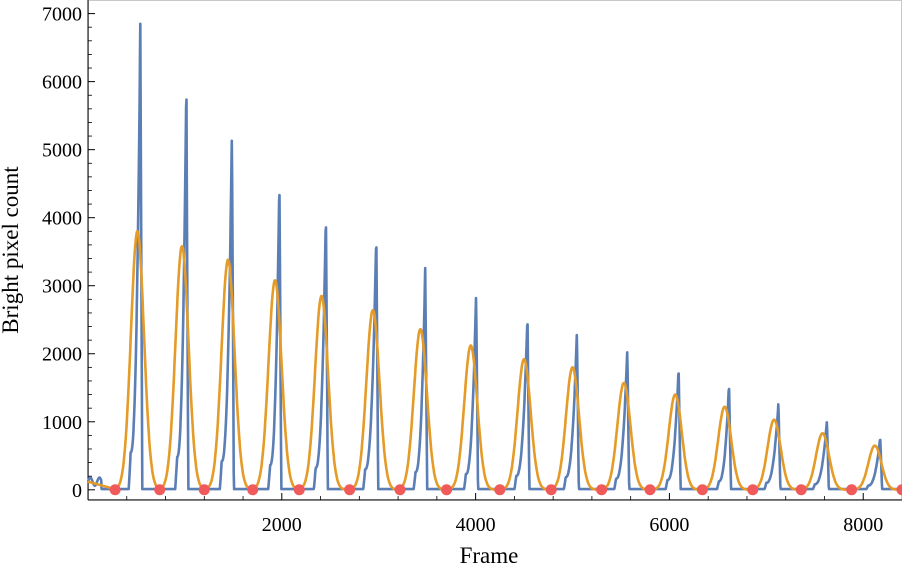 The image size is (902, 568). I want to click on x-tick-label: 6000, so click(669, 525).